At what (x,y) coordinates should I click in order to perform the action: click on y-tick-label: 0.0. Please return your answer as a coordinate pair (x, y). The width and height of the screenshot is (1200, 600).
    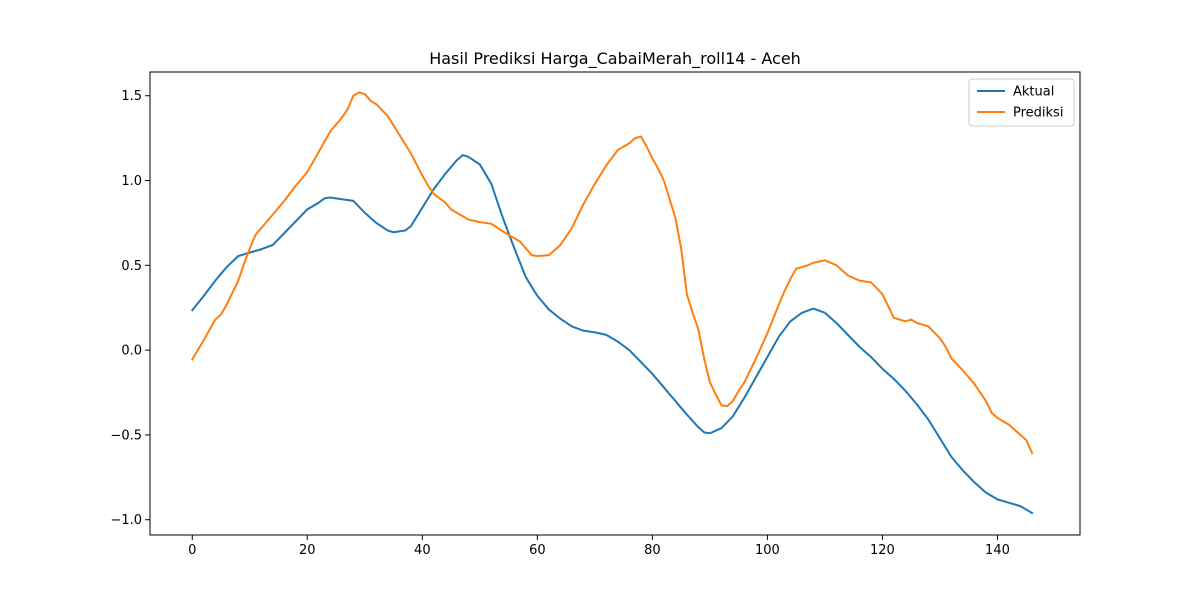
    Looking at the image, I should click on (131, 351).